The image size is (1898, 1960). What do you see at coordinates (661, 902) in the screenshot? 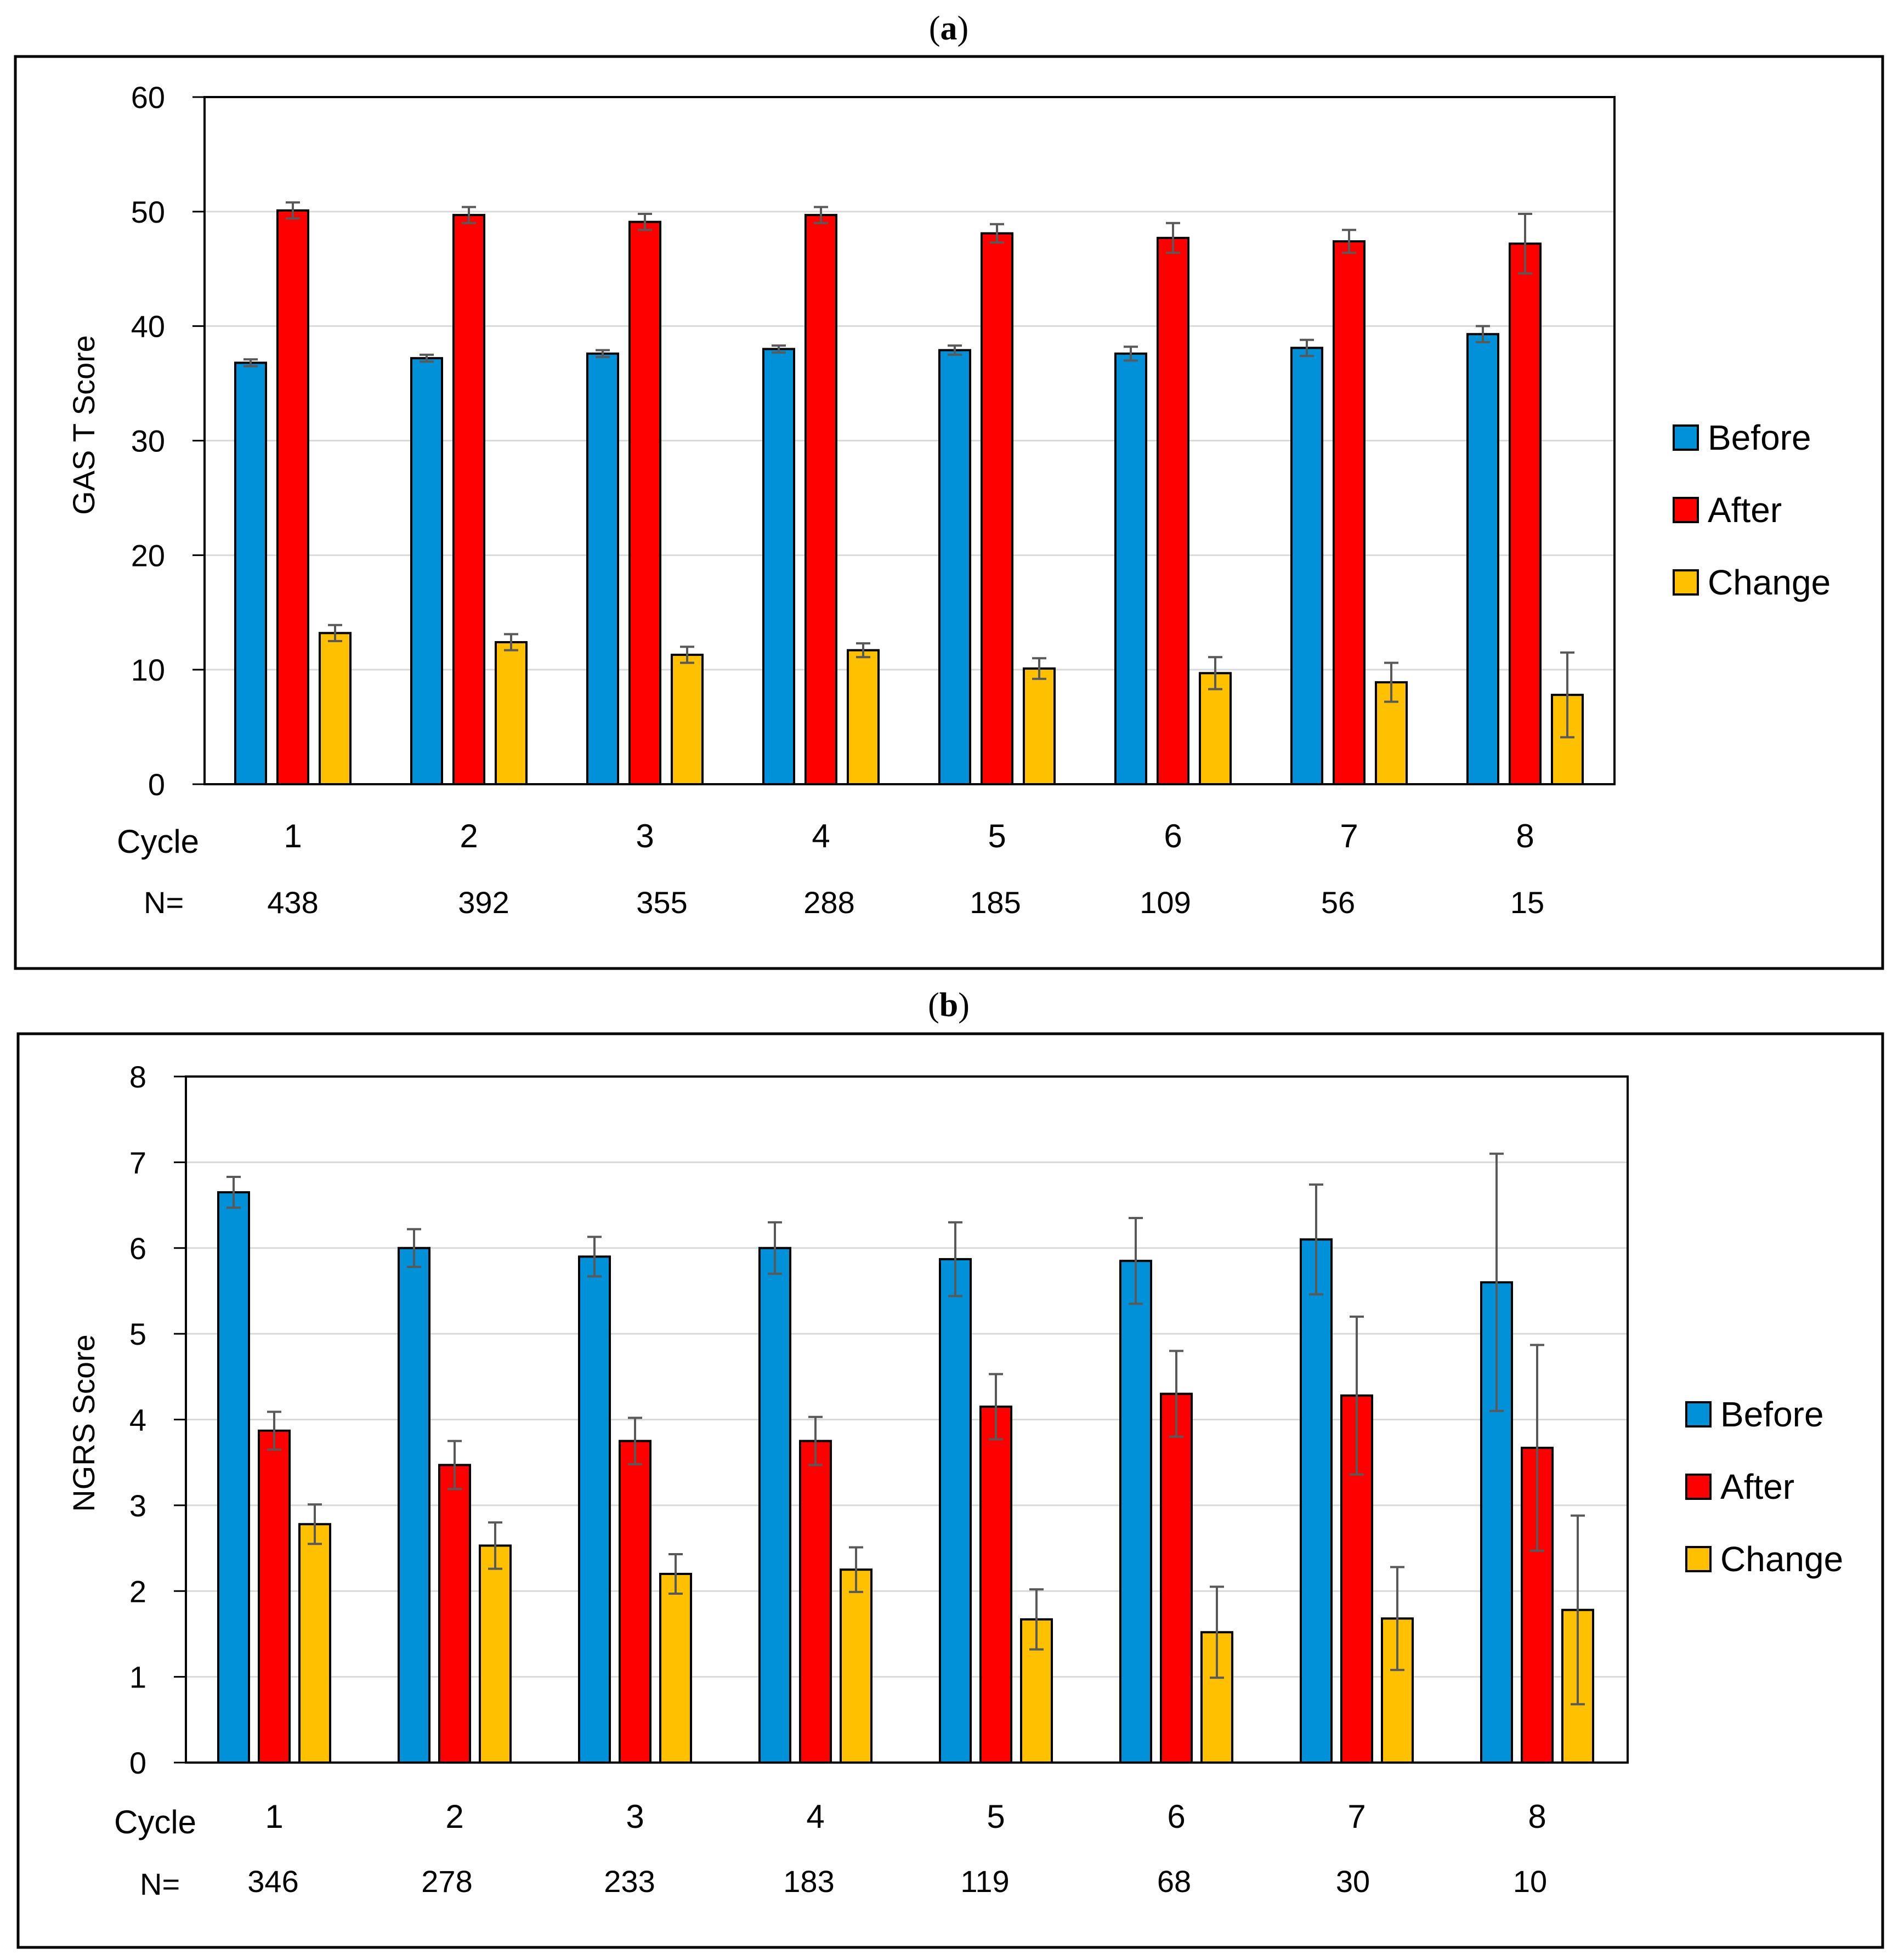
I see `n-value: 355` at bounding box center [661, 902].